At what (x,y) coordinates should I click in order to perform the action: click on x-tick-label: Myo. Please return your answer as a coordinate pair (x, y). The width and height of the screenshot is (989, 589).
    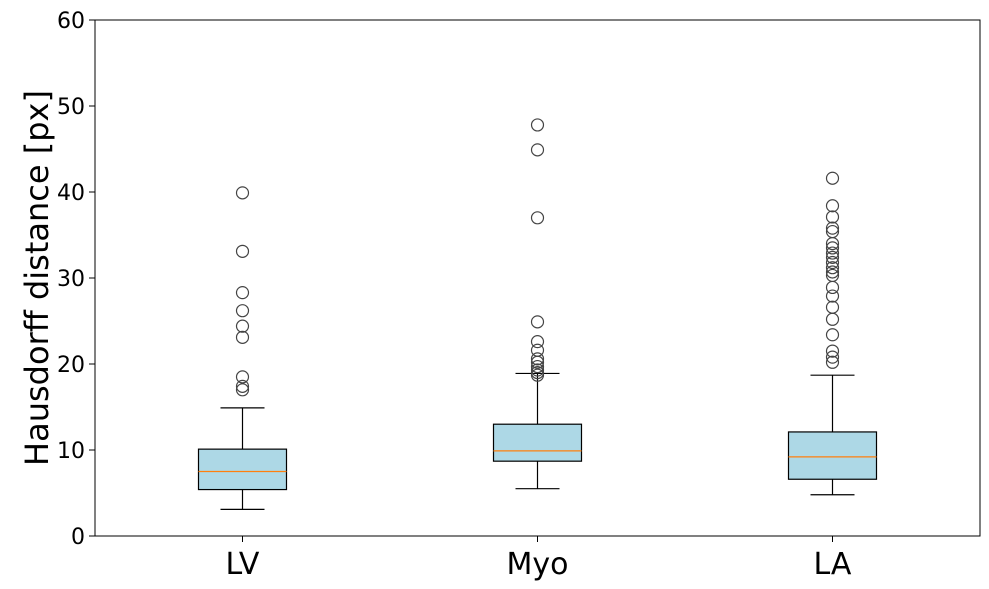
    Looking at the image, I should click on (538, 564).